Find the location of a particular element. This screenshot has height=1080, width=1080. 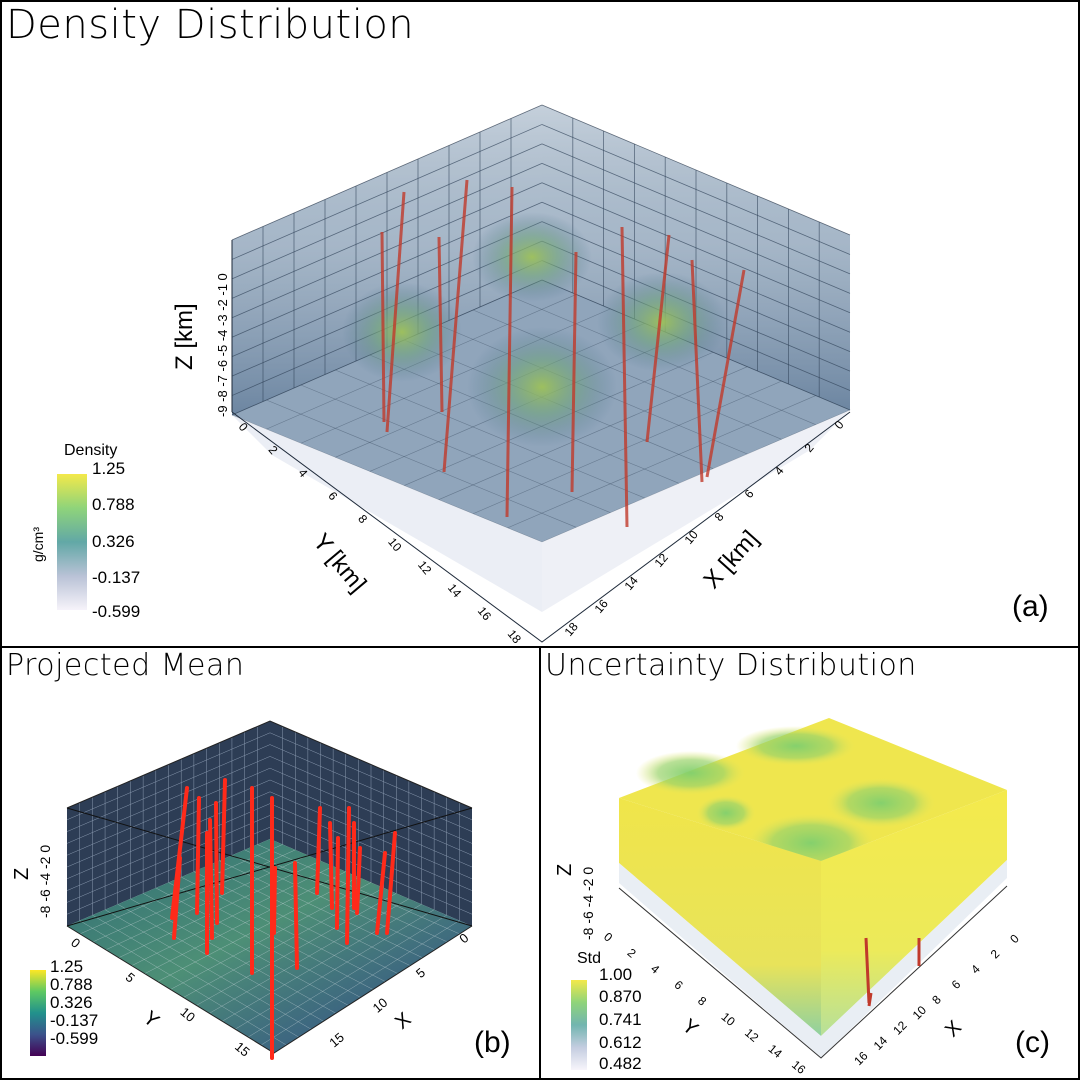

y-tick-label-b: 15 is located at coordinates (242, 1049).